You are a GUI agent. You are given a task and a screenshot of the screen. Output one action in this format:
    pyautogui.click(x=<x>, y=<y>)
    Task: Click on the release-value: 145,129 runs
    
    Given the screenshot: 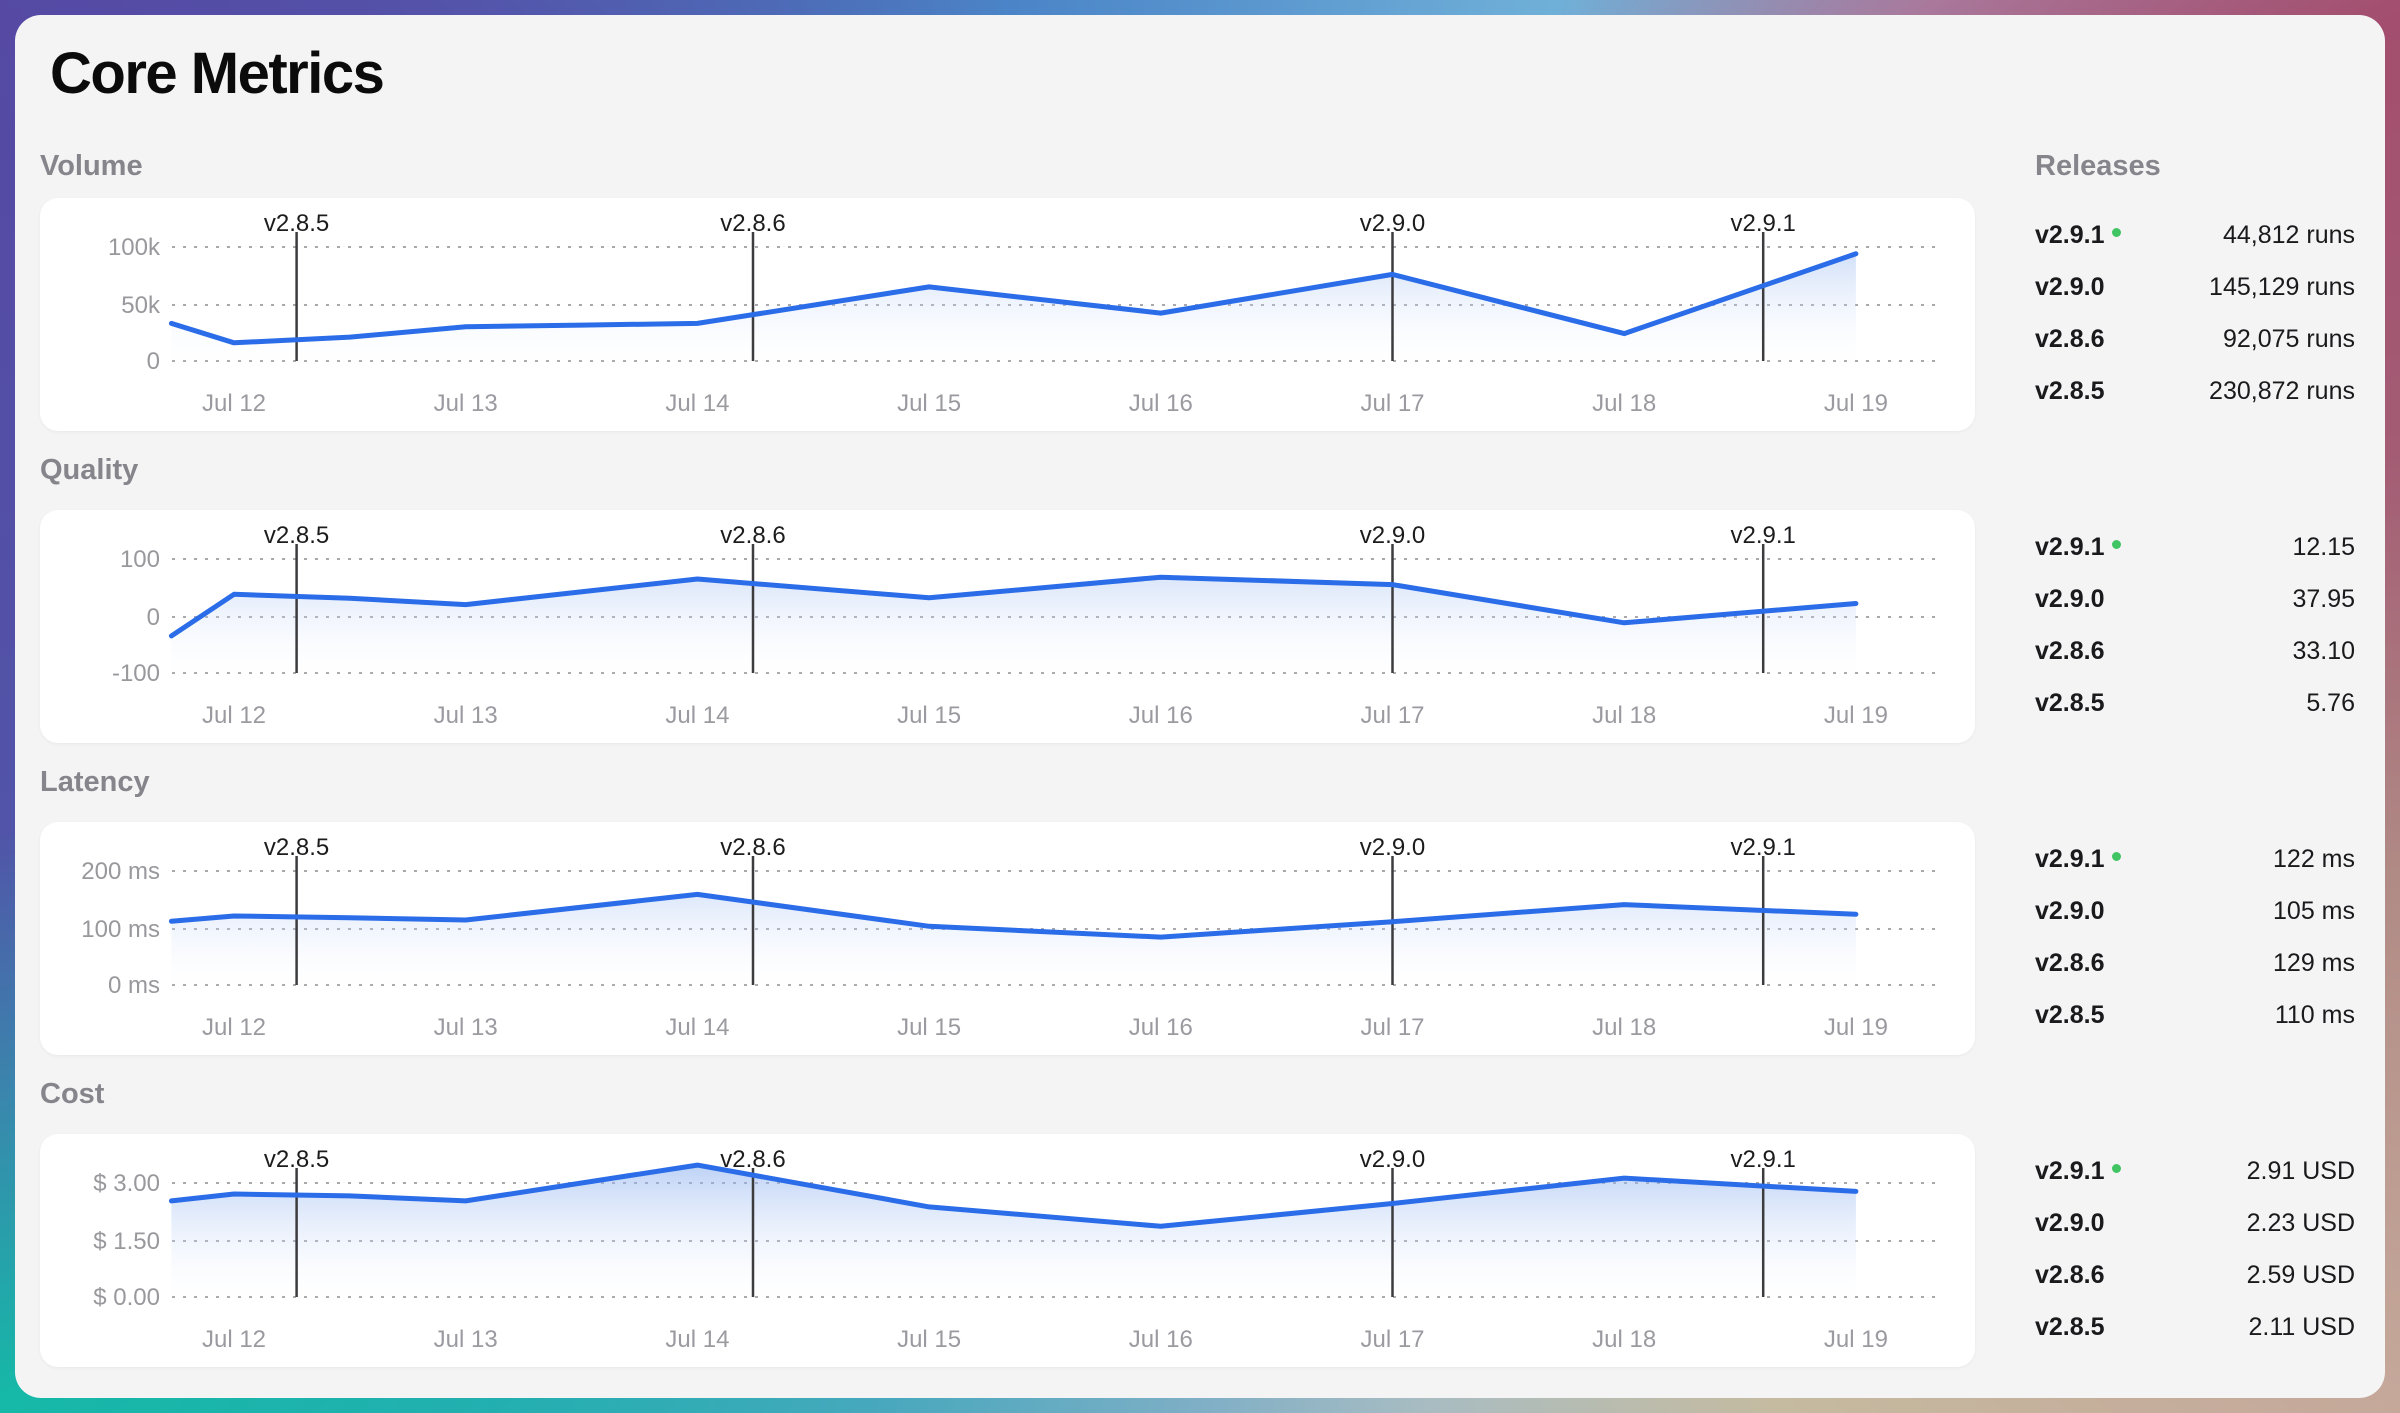 What is the action you would take?
    pyautogui.click(x=2282, y=287)
    